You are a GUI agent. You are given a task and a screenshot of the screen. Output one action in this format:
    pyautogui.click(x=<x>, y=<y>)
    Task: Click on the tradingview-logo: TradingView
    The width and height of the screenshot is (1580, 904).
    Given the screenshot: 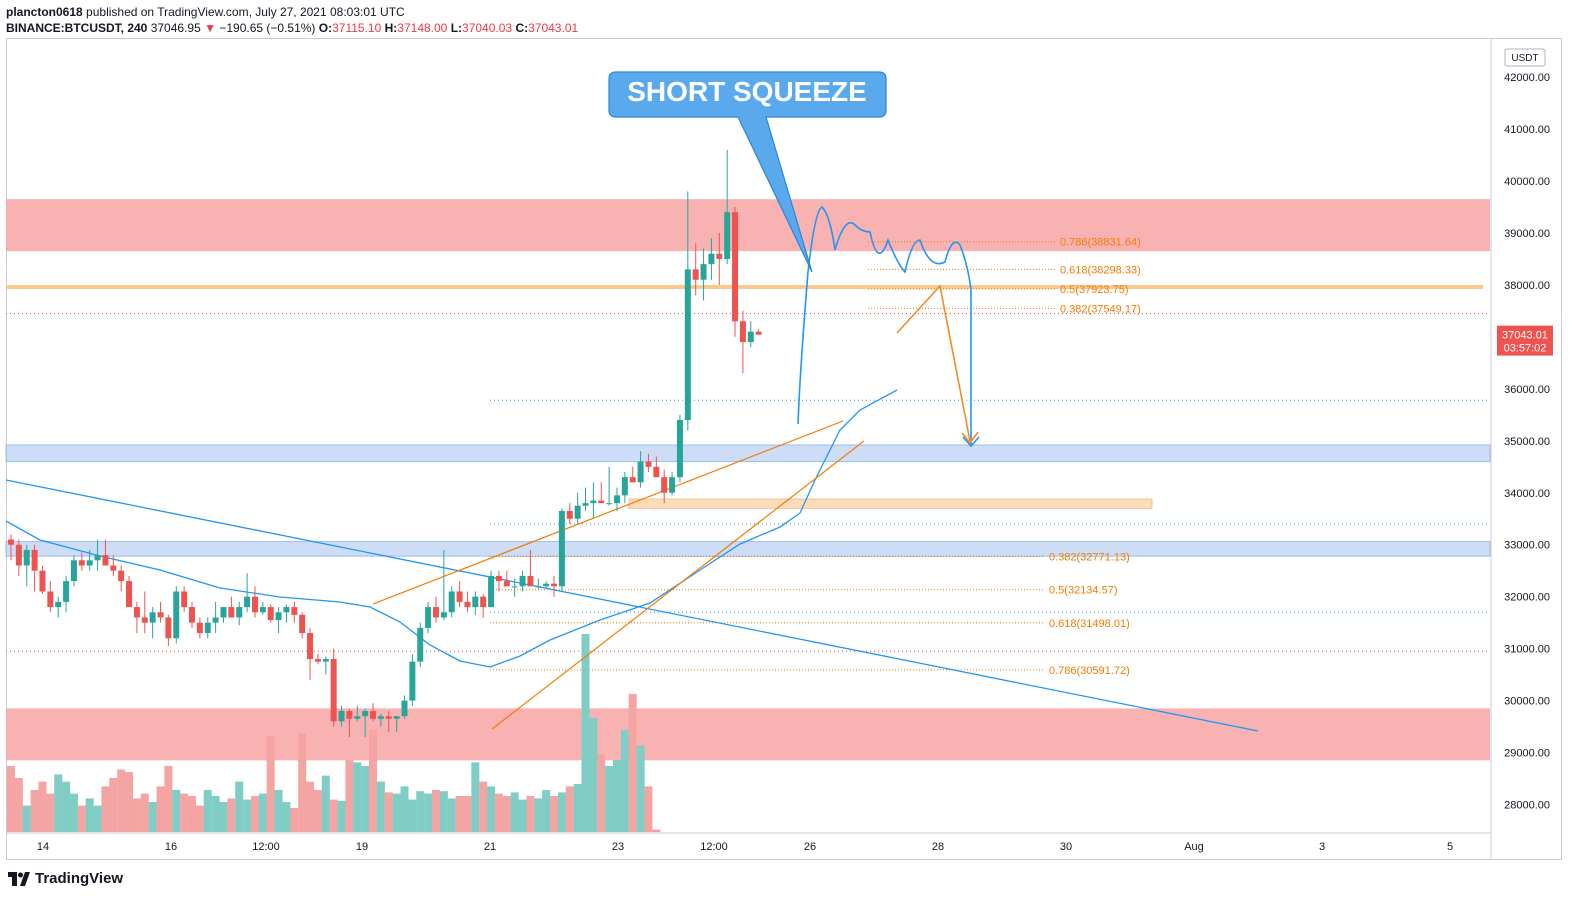 What is the action you would take?
    pyautogui.click(x=65, y=878)
    